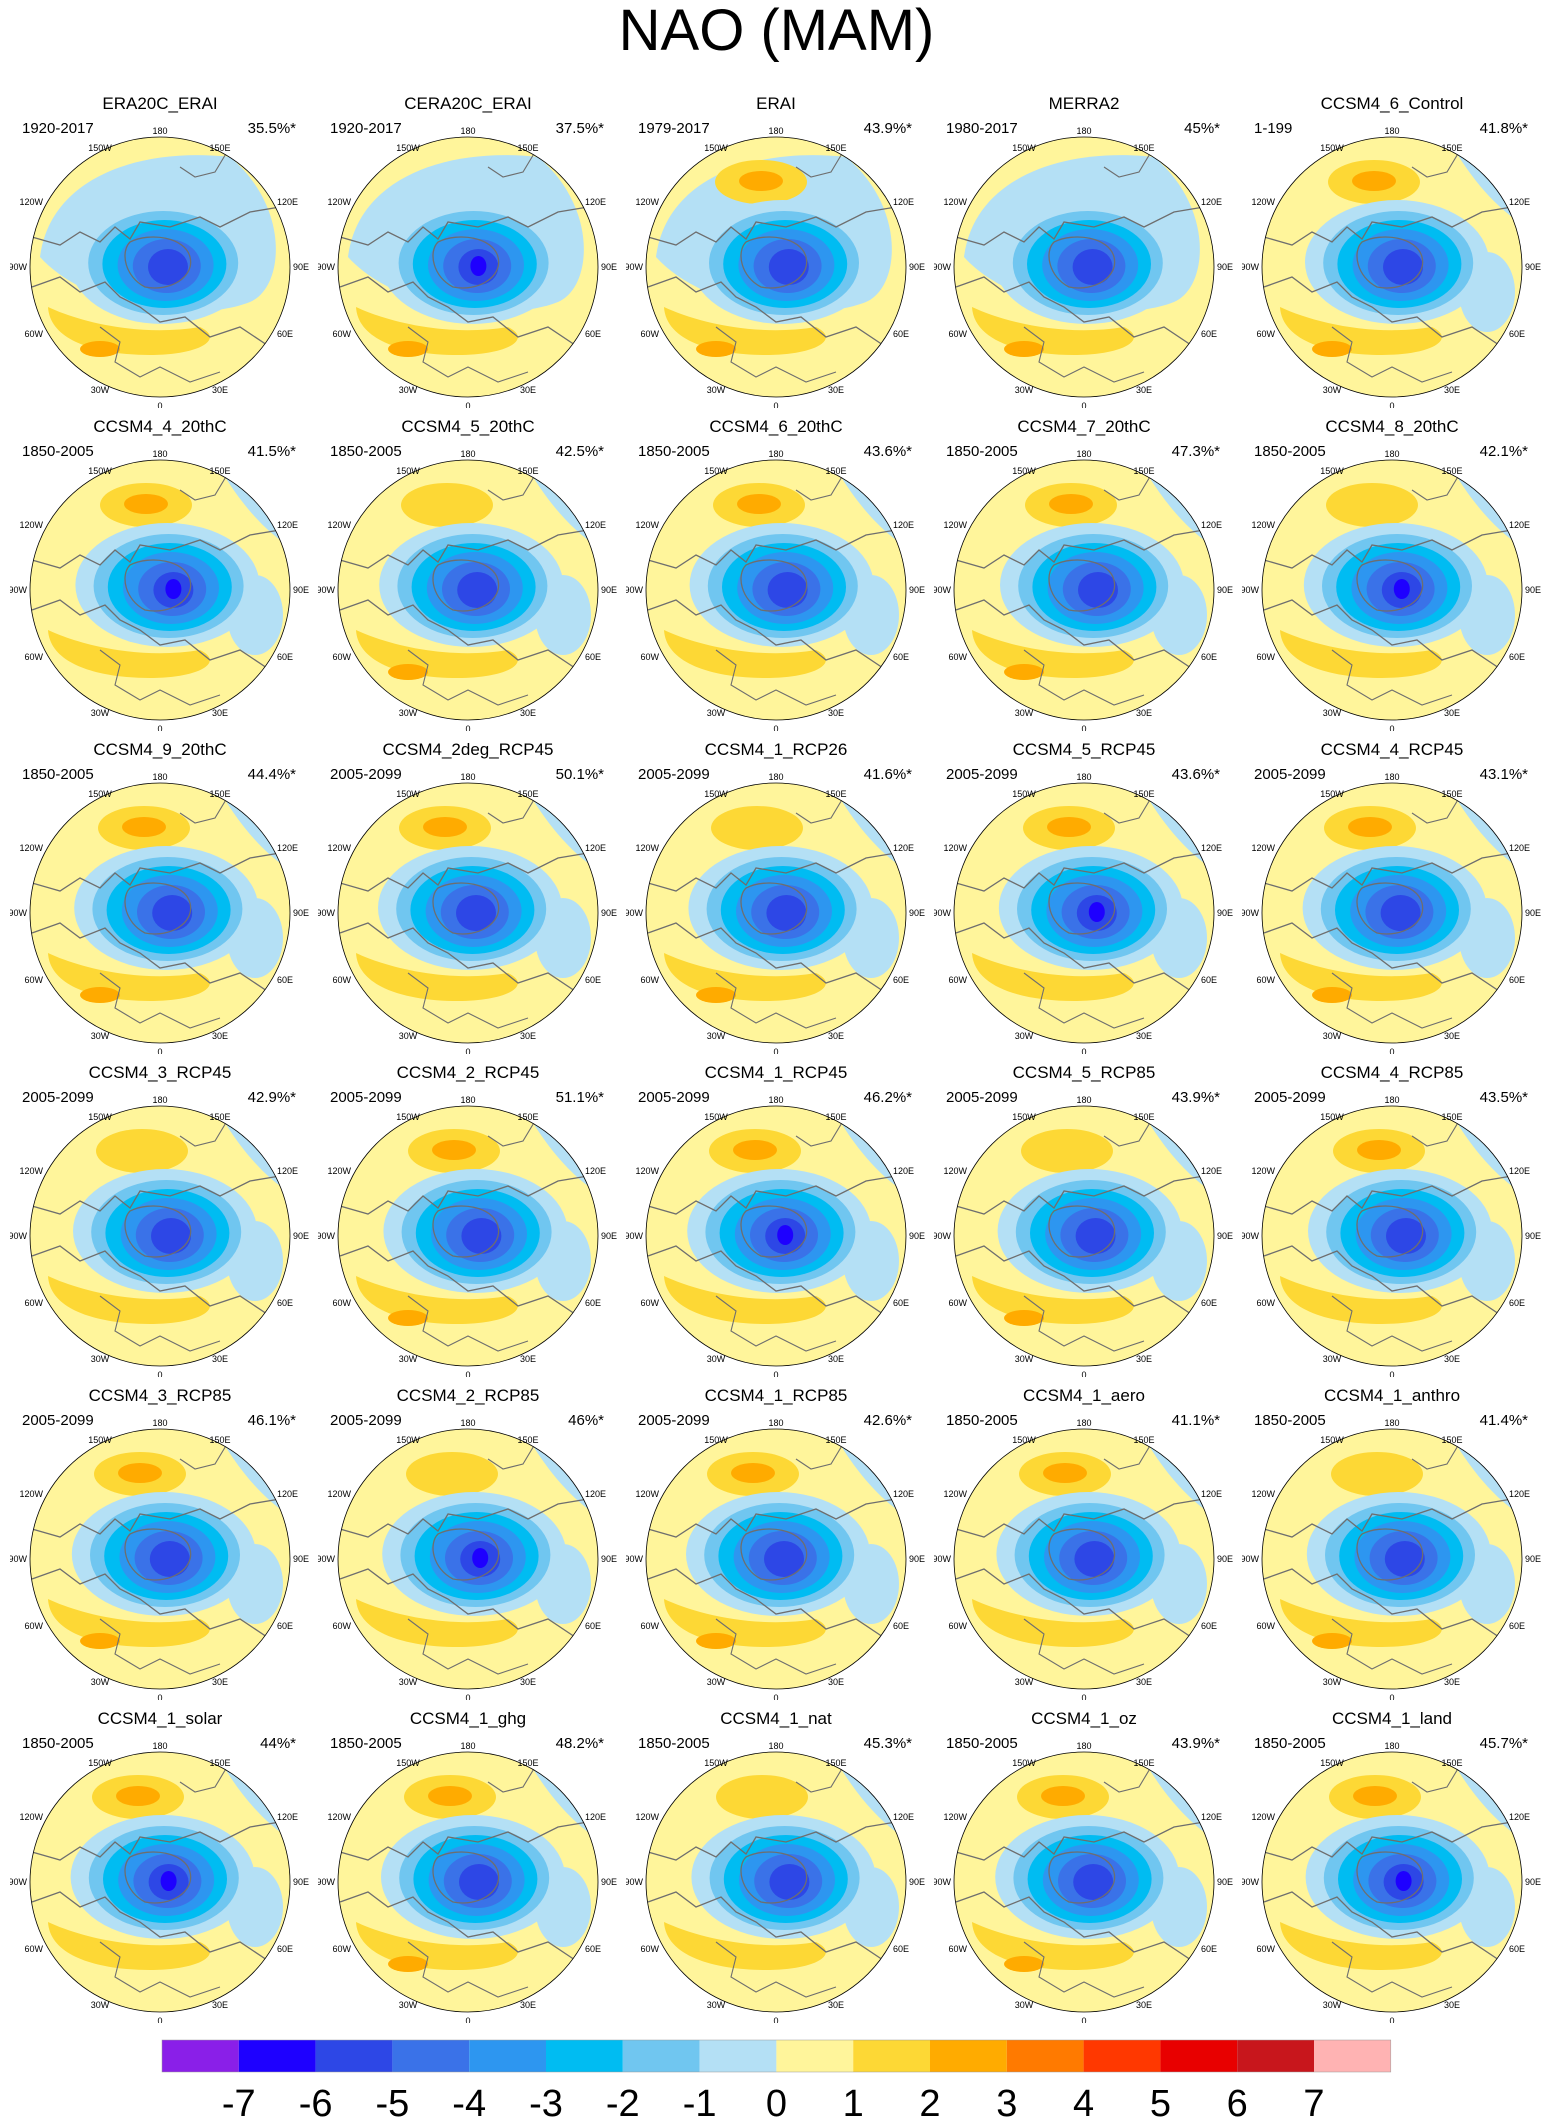 The width and height of the screenshot is (1553, 2123). What do you see at coordinates (1503, 1420) in the screenshot?
I see `panel-variance: 41.4%*` at bounding box center [1503, 1420].